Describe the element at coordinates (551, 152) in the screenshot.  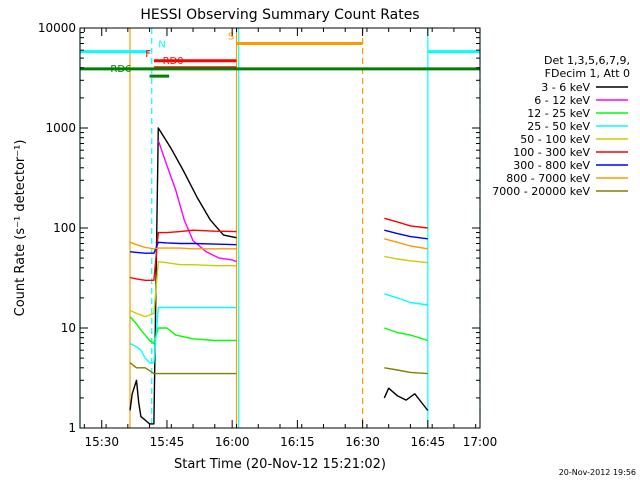
I see `legend-label-5: 100 - 300 keV` at that location.